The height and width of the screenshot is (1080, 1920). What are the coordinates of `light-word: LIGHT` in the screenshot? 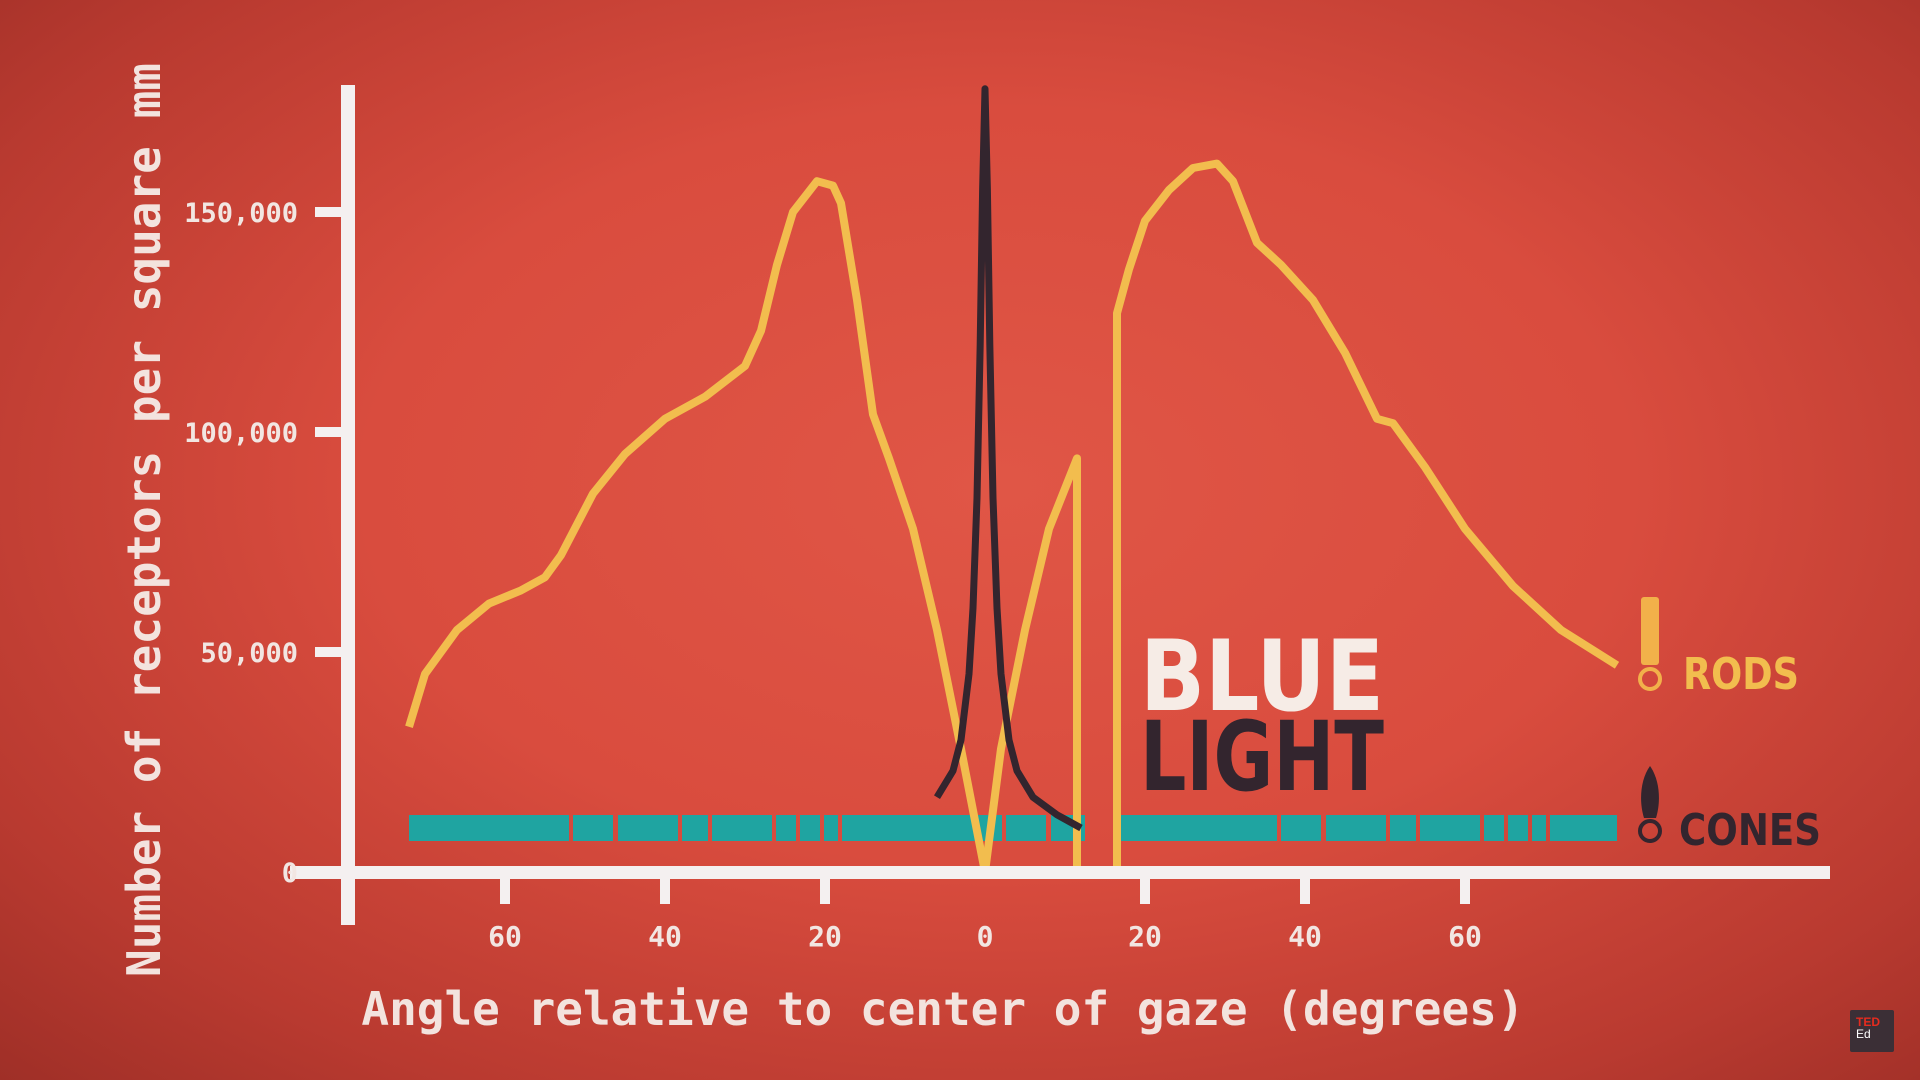 It's located at (1262, 757).